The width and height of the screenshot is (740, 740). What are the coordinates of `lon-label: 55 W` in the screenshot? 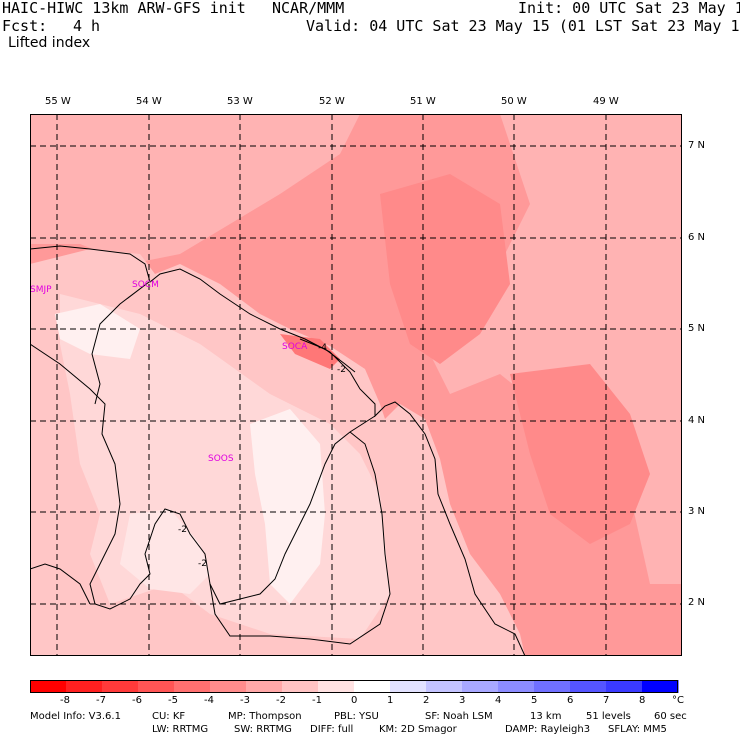 It's located at (58, 101).